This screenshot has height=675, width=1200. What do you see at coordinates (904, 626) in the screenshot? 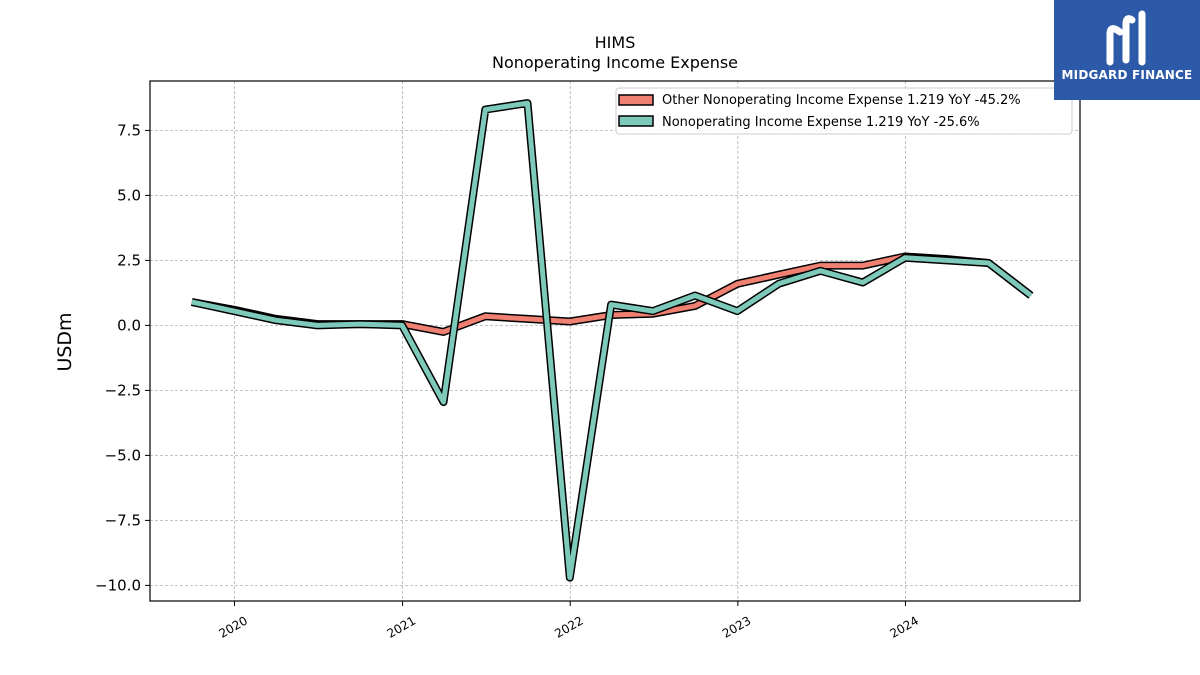
I see `x-tick-label: 2024` at bounding box center [904, 626].